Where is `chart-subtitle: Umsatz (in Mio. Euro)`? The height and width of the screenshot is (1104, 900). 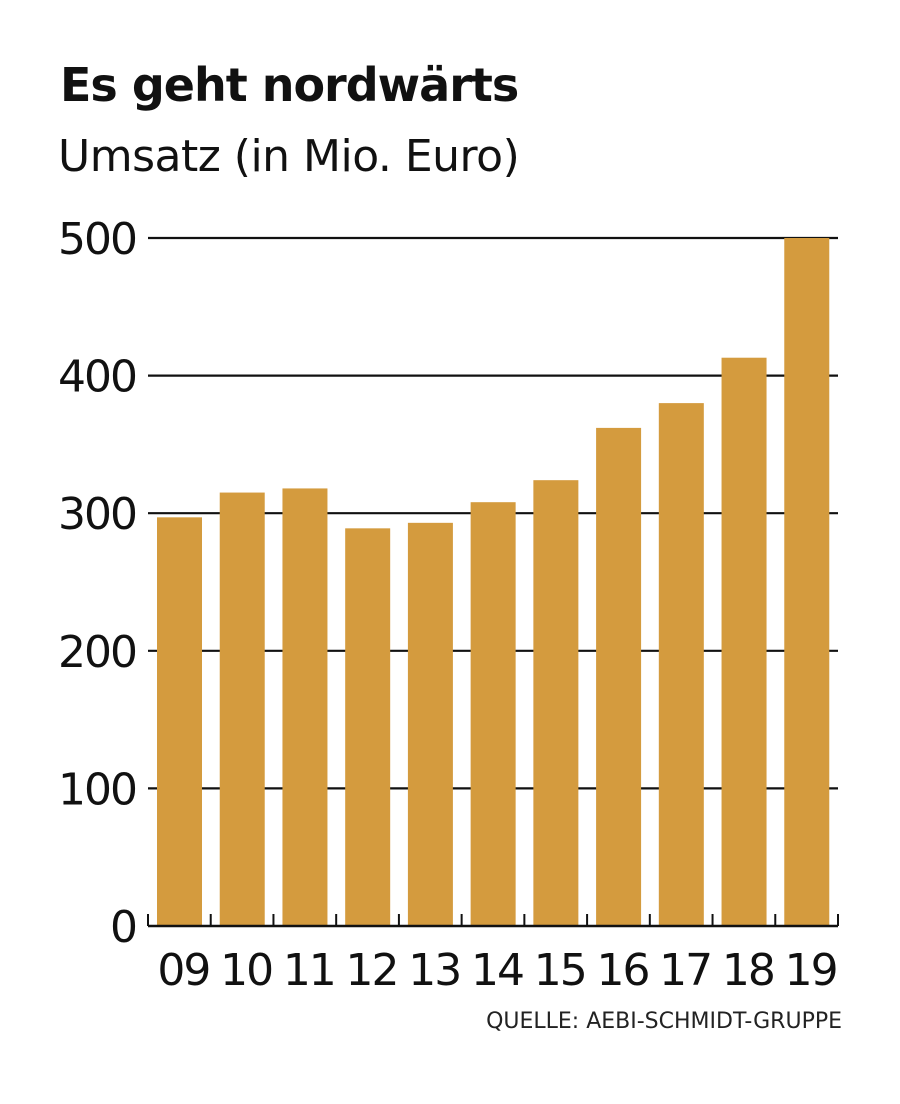 chart-subtitle: Umsatz (in Mio. Euro) is located at coordinates (289, 156).